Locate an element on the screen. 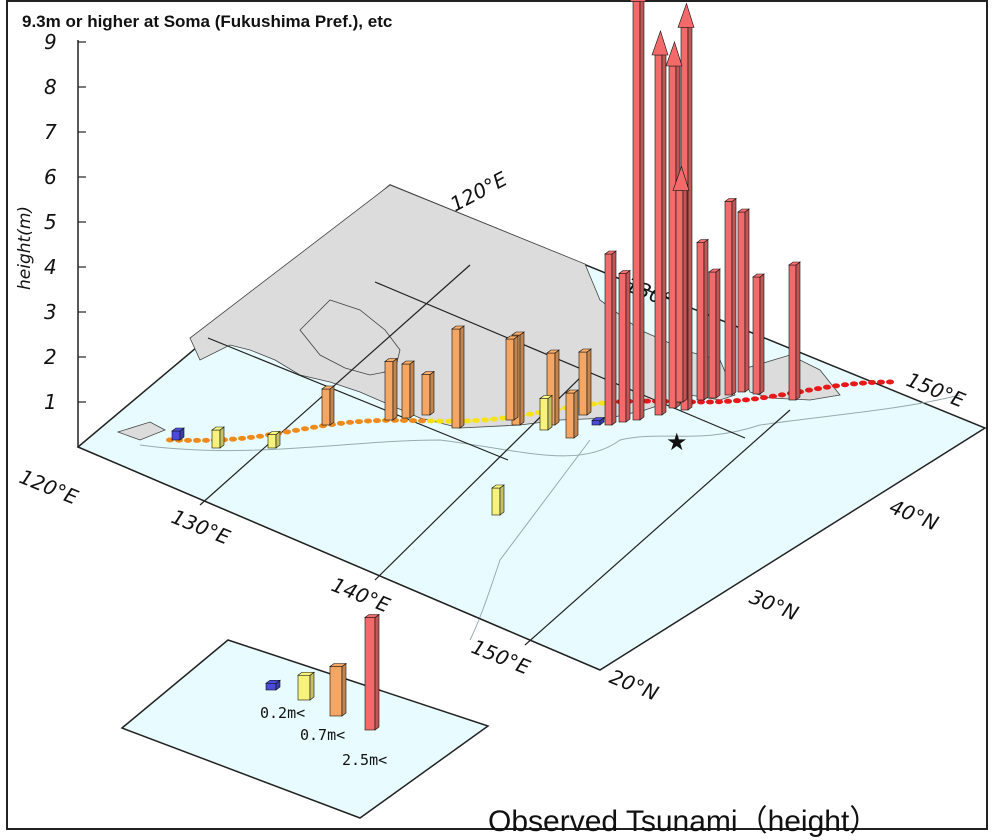 This screenshot has width=994, height=840. height-ticks: 1 2 3 4 5 6 7 8 9 is located at coordinates (65, 222).